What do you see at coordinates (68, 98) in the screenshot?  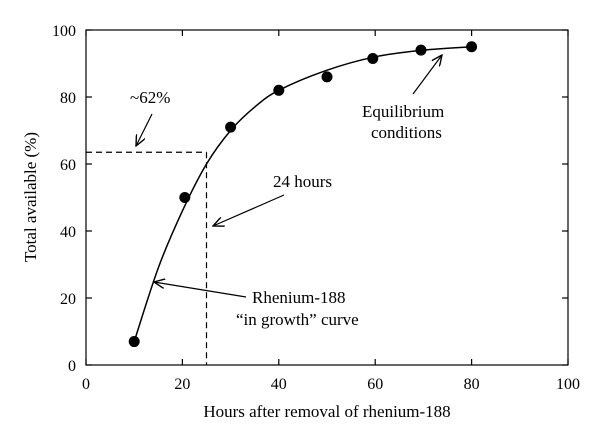 I see `y-tick-label: 80` at bounding box center [68, 98].